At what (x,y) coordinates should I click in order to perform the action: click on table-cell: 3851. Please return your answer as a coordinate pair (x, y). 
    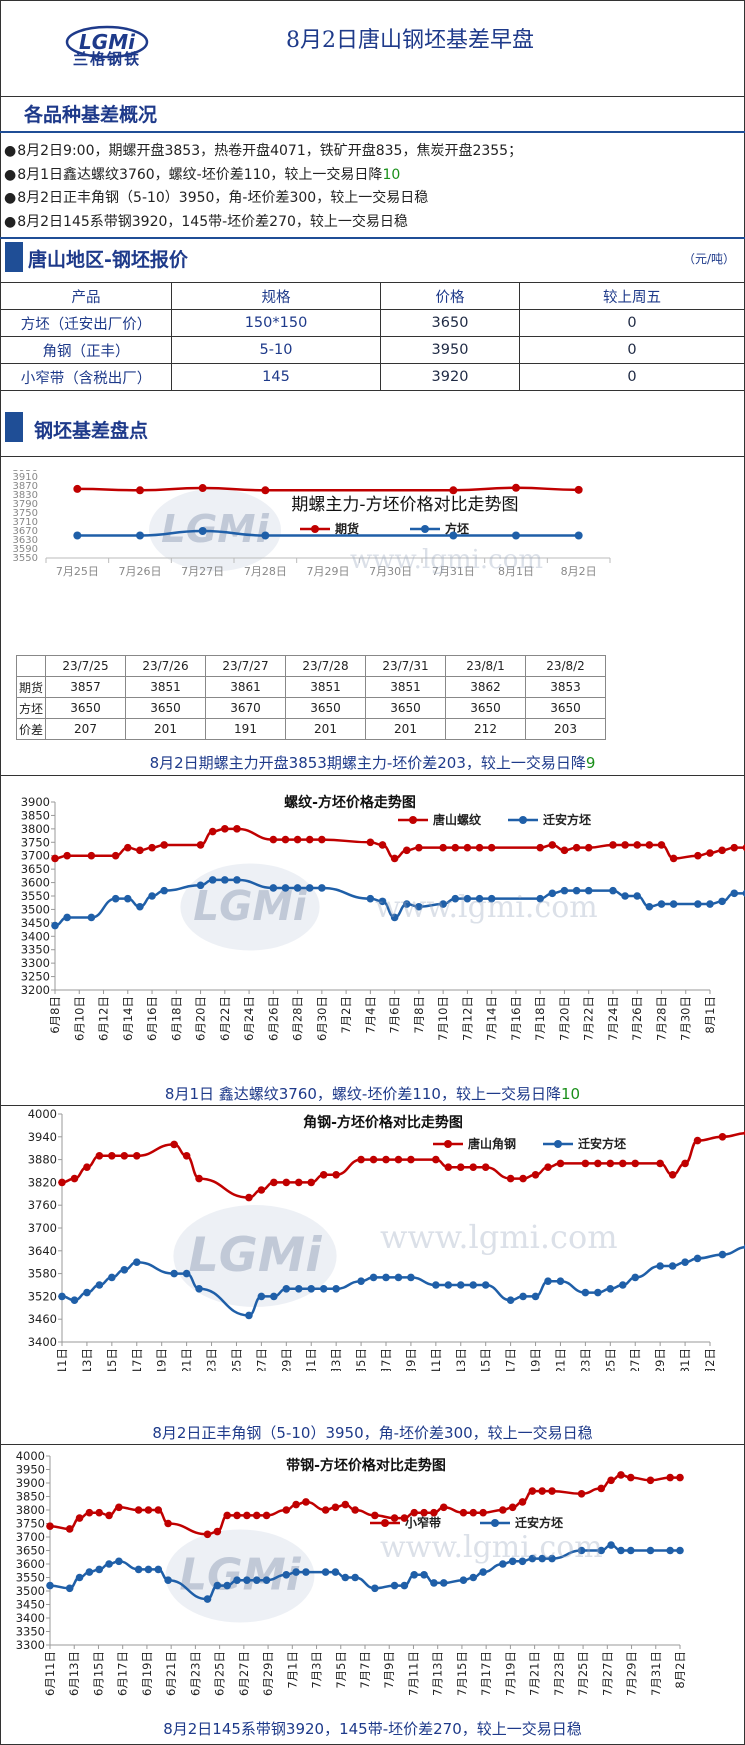
    Looking at the image, I should click on (165, 687).